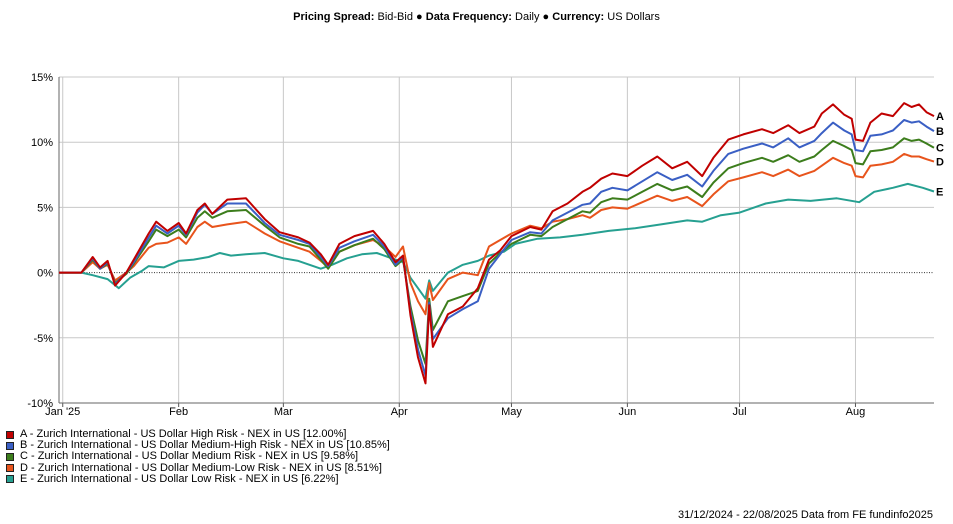  What do you see at coordinates (395, 17) in the screenshot?
I see `spread-value: Bid-Bid` at bounding box center [395, 17].